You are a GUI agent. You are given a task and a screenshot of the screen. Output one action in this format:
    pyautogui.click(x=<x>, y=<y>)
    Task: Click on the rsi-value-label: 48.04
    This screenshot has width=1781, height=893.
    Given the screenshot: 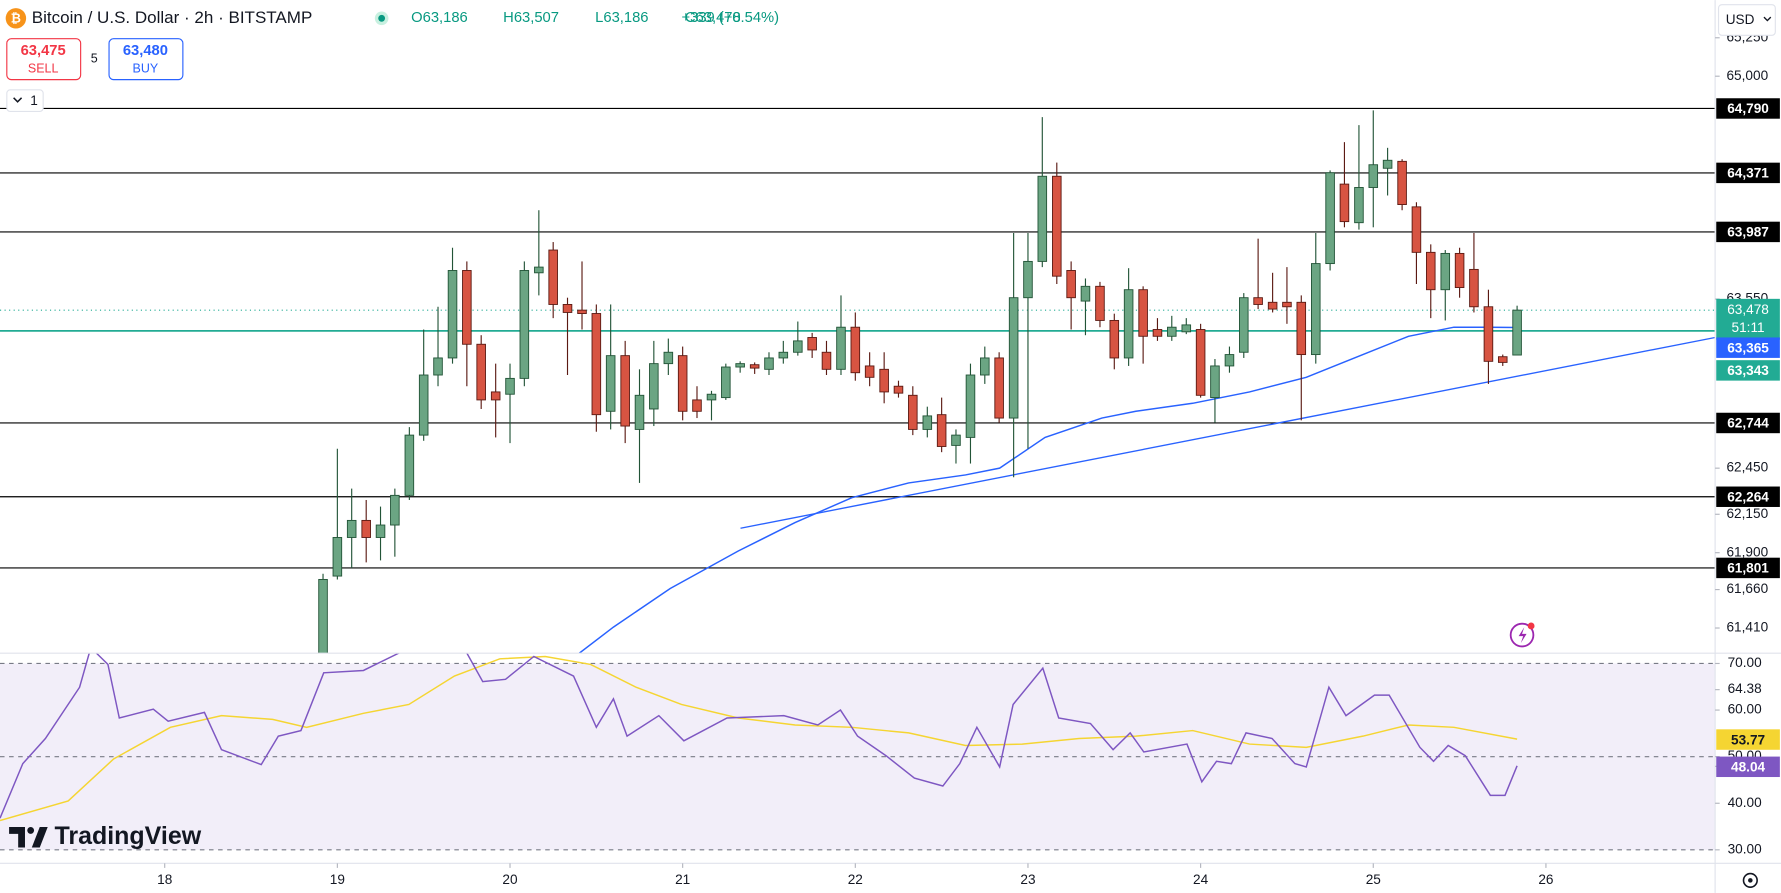 What is the action you would take?
    pyautogui.click(x=1748, y=767)
    